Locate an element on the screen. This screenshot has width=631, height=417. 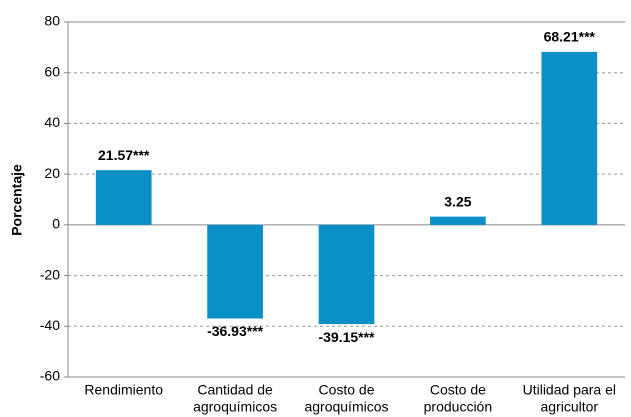
value-label: 3.25 is located at coordinates (457, 201).